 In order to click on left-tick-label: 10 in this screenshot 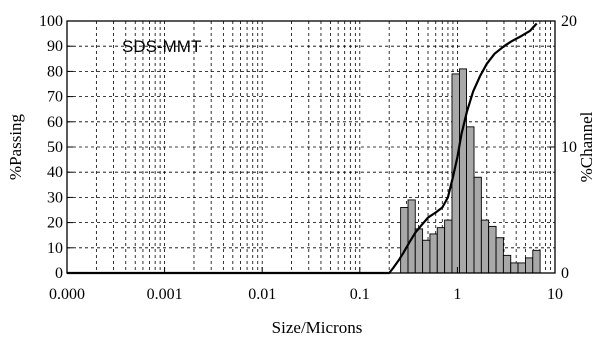, I will do `click(55, 248)`.